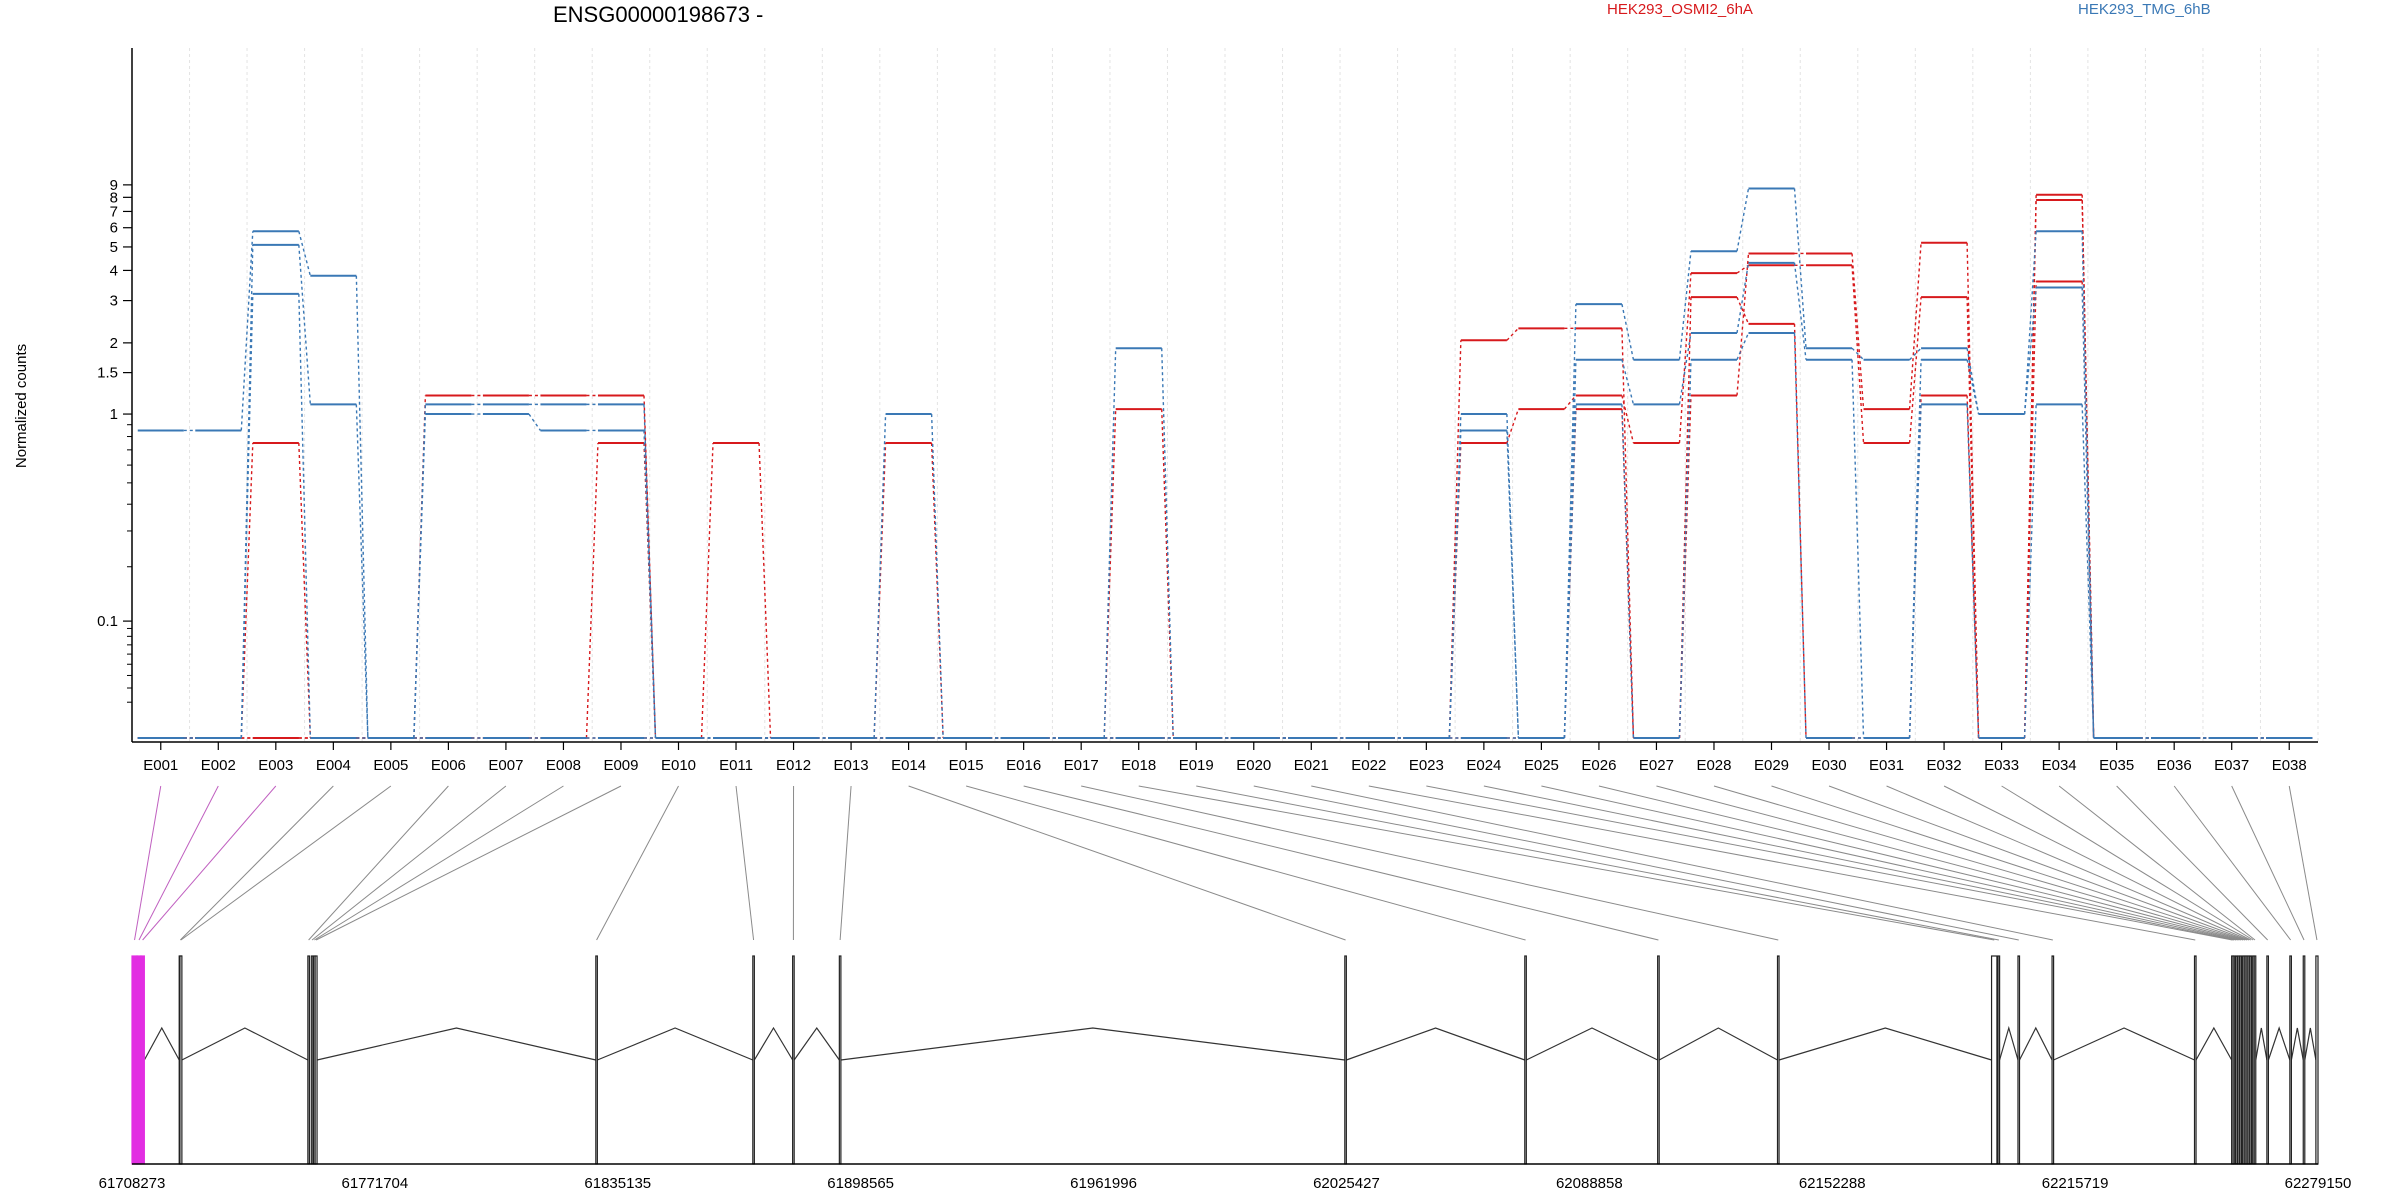 The image size is (2400, 1200). What do you see at coordinates (1944, 765) in the screenshot?
I see `x-tick-label-e032: E032` at bounding box center [1944, 765].